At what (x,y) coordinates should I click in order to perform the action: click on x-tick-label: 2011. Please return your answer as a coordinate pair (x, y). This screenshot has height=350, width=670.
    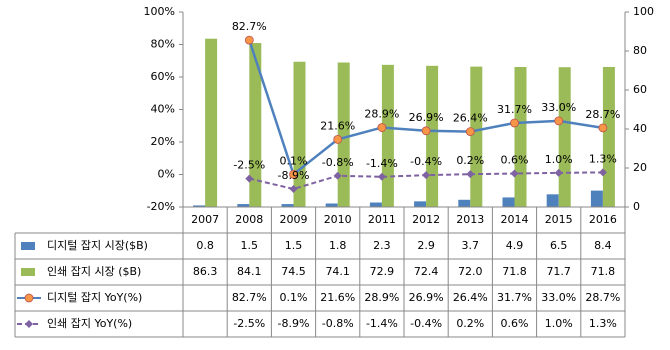
    Looking at the image, I should click on (382, 219).